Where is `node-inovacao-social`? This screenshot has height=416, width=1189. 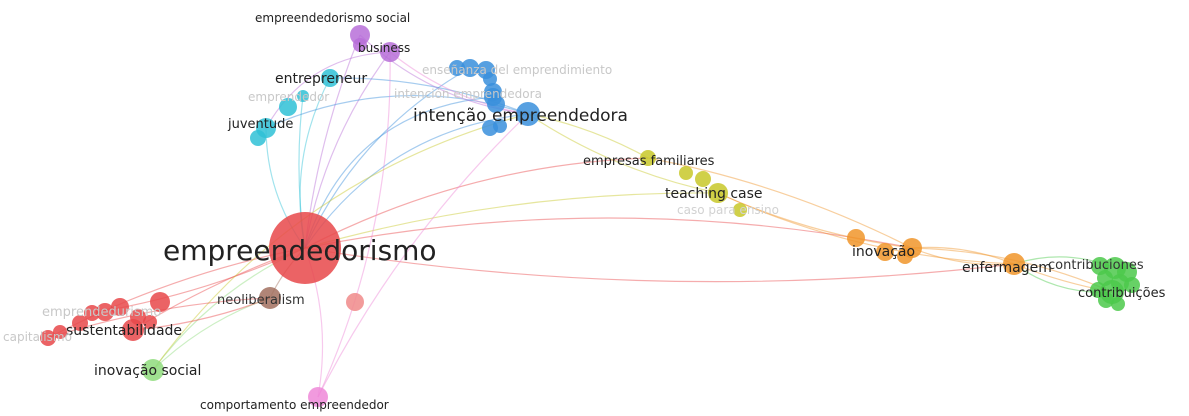
node-inovacao-social is located at coordinates (153, 370).